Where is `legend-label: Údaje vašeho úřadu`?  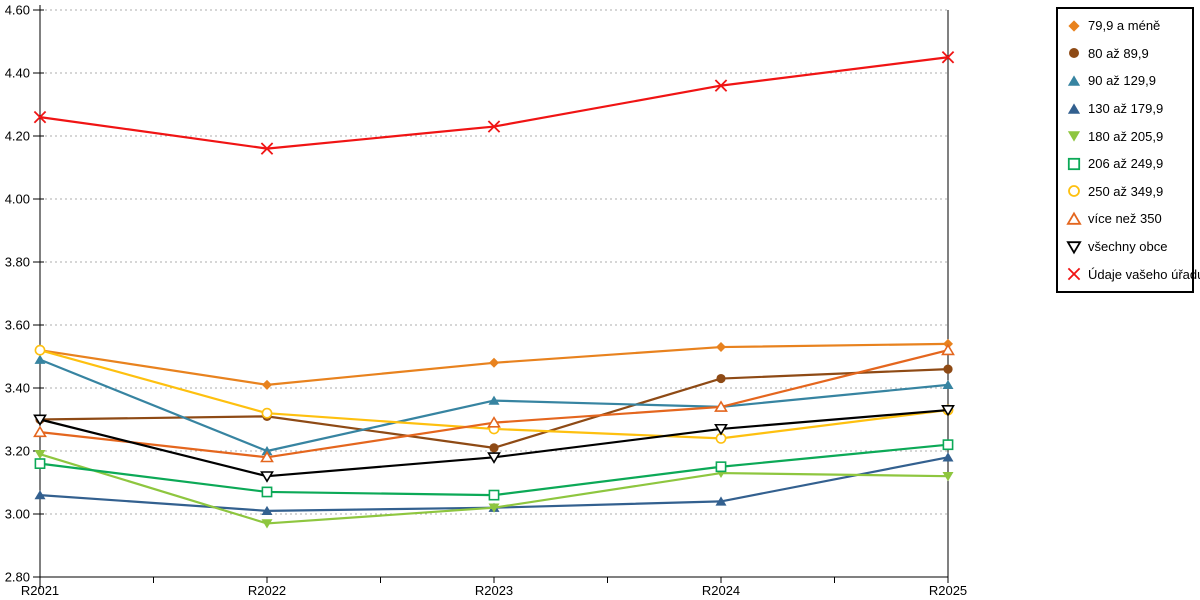 legend-label: Údaje vašeho úřadu is located at coordinates (1144, 274).